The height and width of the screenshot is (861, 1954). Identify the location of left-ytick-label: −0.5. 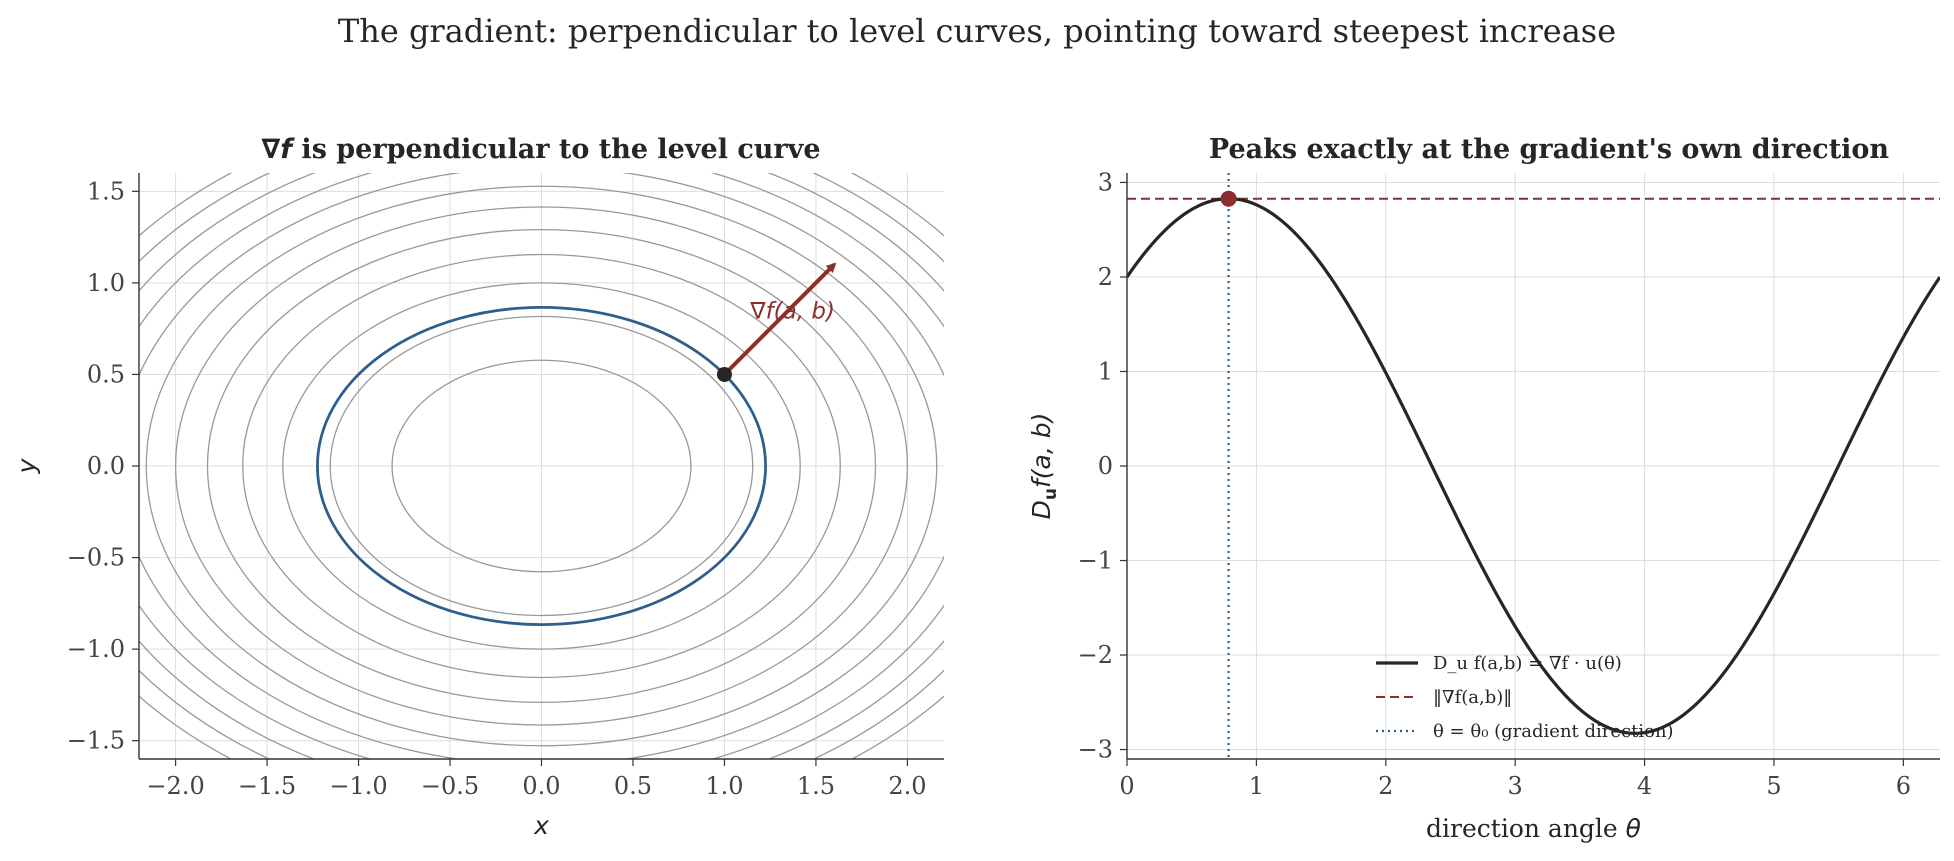
(96, 558).